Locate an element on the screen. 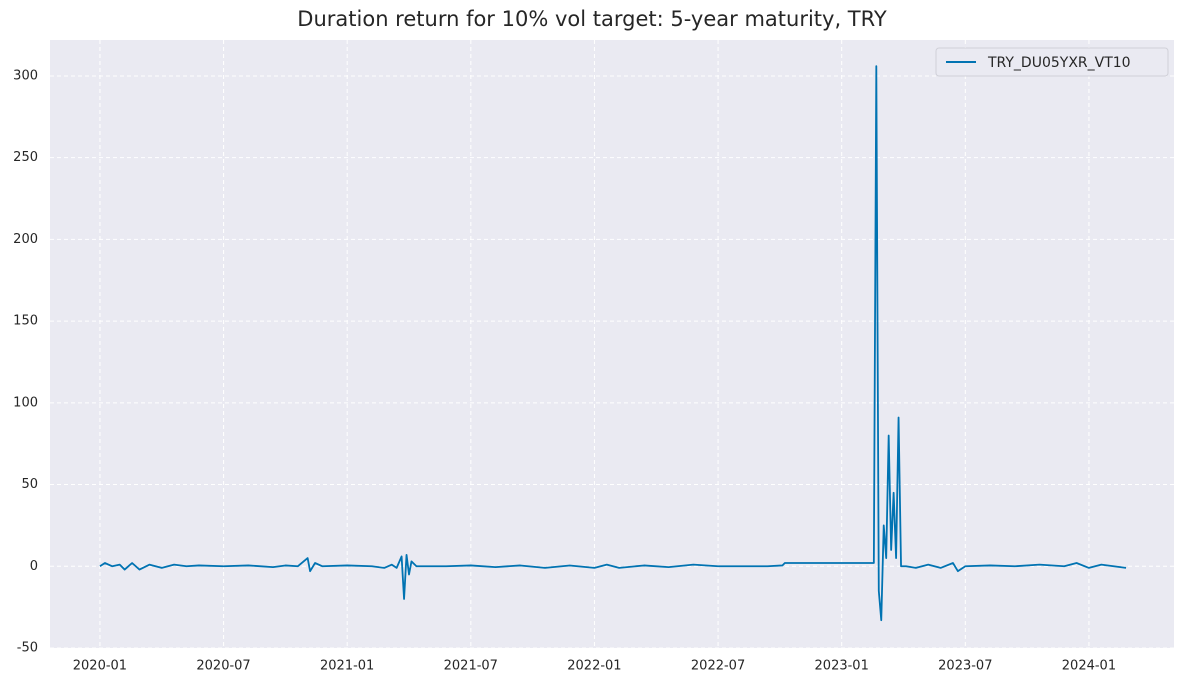 Image resolution: width=1184 pixels, height=684 pixels. y-tick-label: 100 is located at coordinates (25, 402).